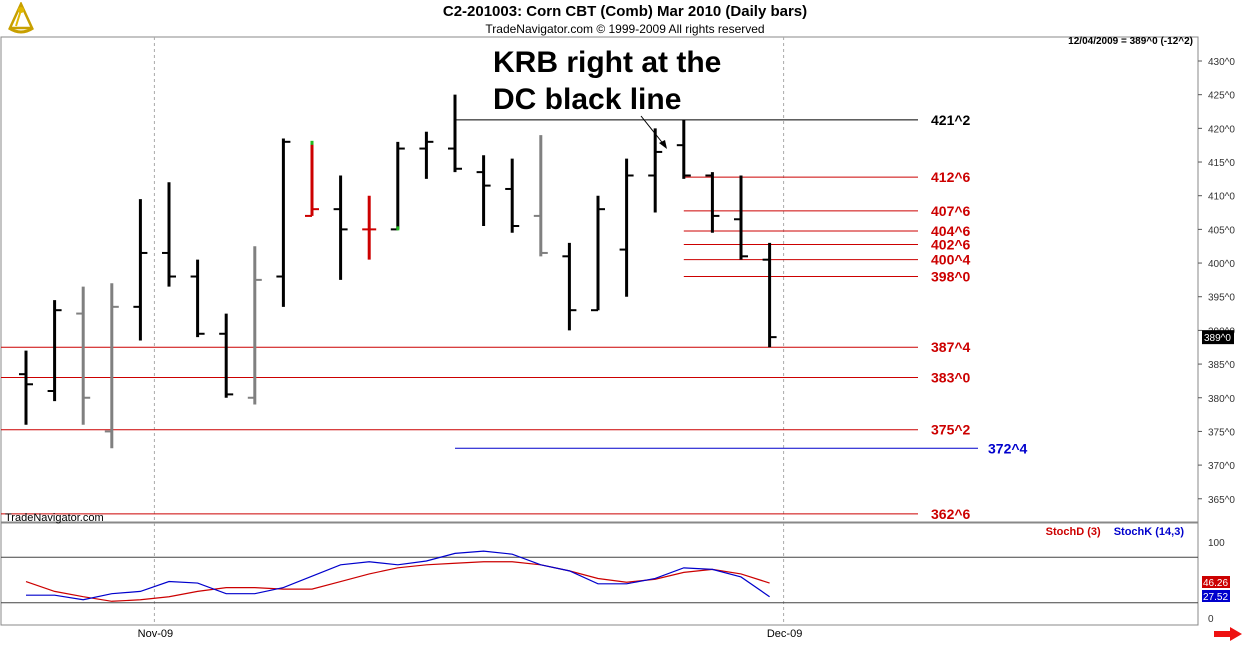  Describe the element at coordinates (607, 81) in the screenshot. I see `annotation-text: KRB right at the DC black line` at that location.